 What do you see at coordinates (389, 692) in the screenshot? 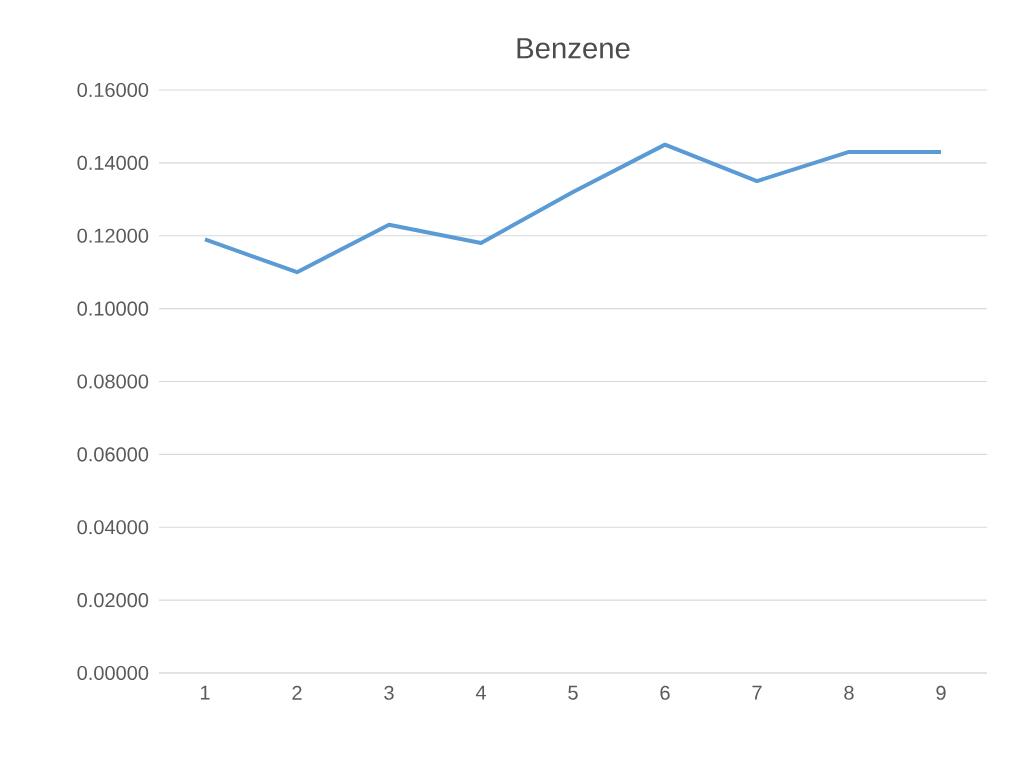
I see `x-tick-label: 3` at bounding box center [389, 692].